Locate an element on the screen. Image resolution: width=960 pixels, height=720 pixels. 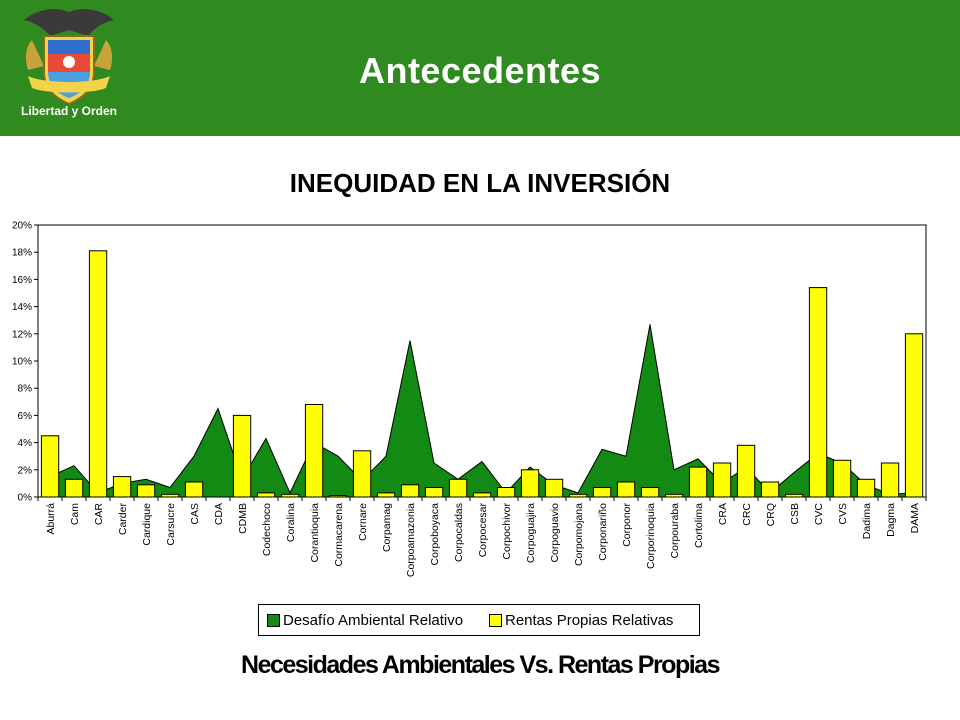
x-tick-label-13: Cornare is located at coordinates (363, 522).